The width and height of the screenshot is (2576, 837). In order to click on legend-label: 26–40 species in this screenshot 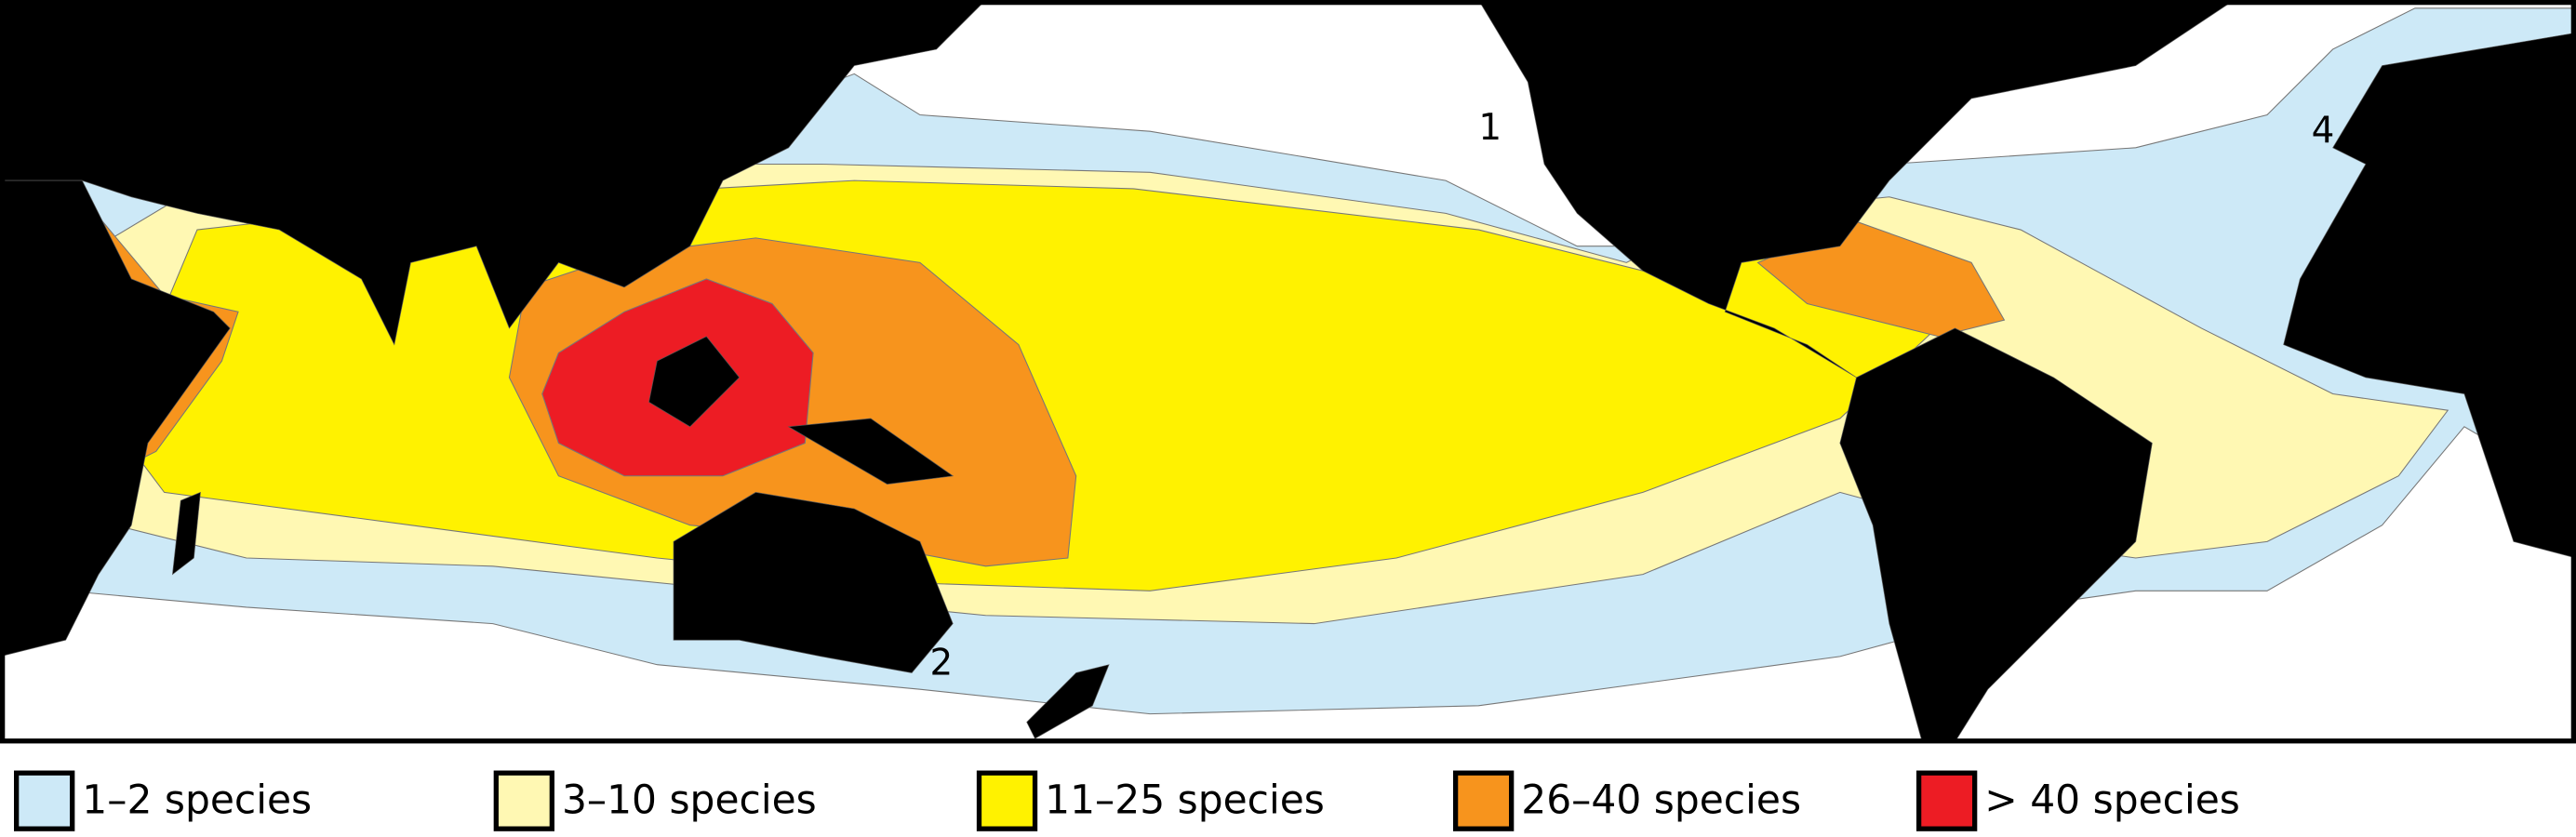, I will do `click(1661, 799)`.